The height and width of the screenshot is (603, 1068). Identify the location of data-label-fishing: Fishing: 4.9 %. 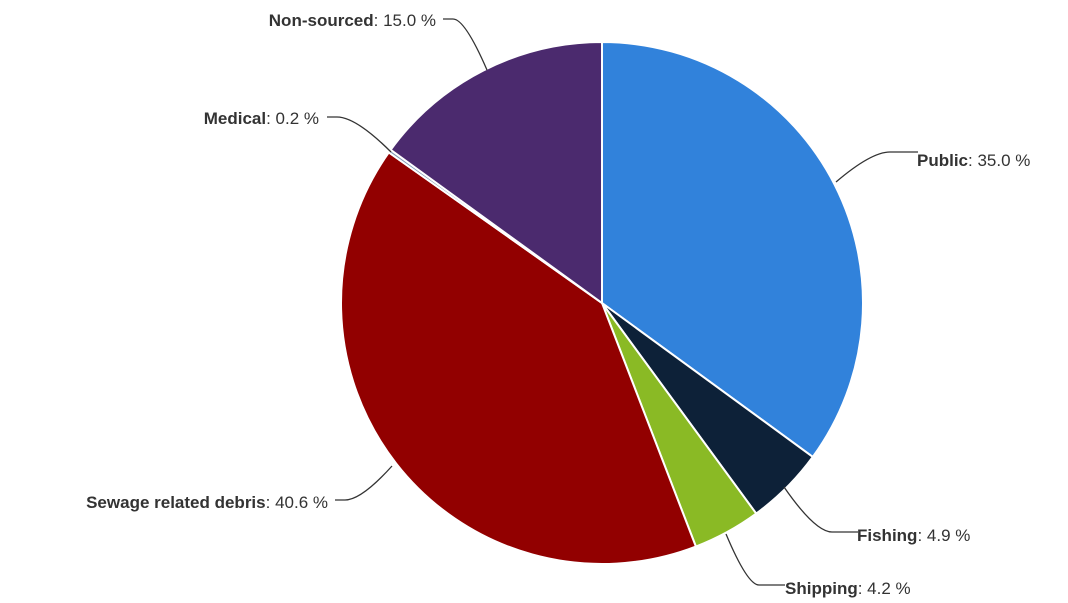
(913, 535).